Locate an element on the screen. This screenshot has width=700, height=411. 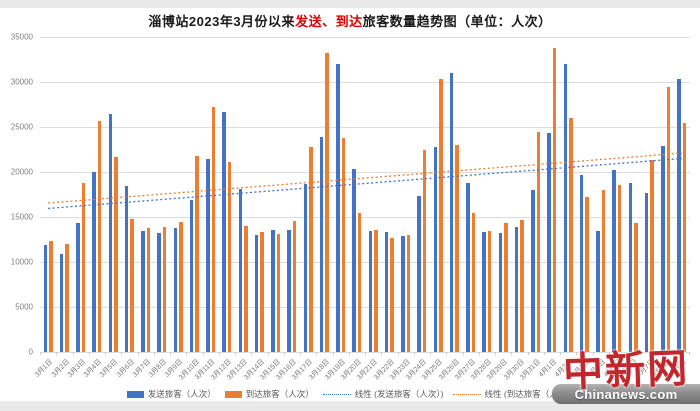
legend-item-trend-arrive: 线性 (到达旅客（人次）) is located at coordinates (513, 394).